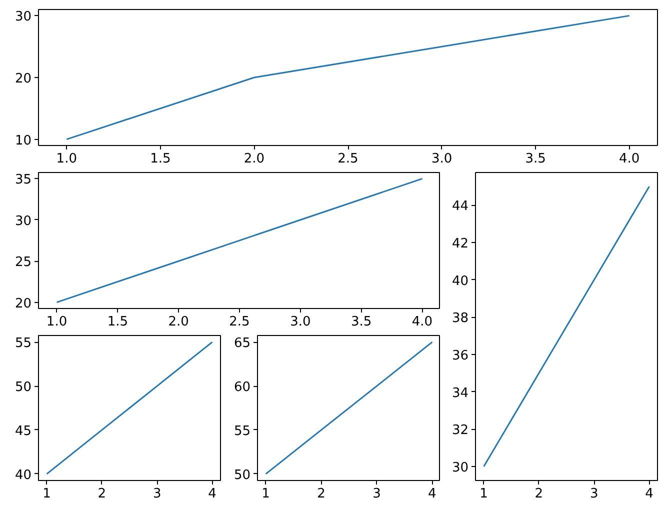 This screenshot has width=667, height=505. What do you see at coordinates (242, 388) in the screenshot?
I see `y-tick-label: 60` at bounding box center [242, 388].